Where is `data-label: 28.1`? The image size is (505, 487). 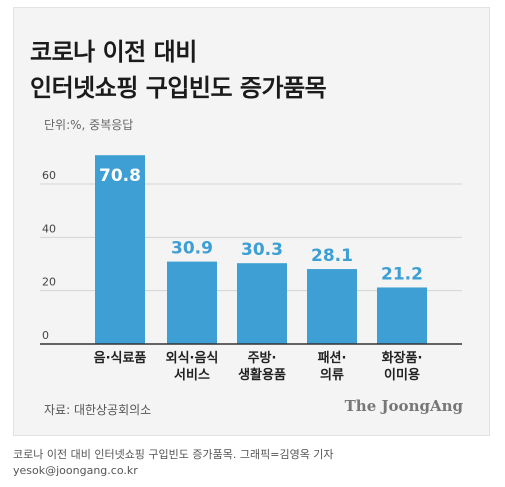
data-label: 28.1 is located at coordinates (332, 256).